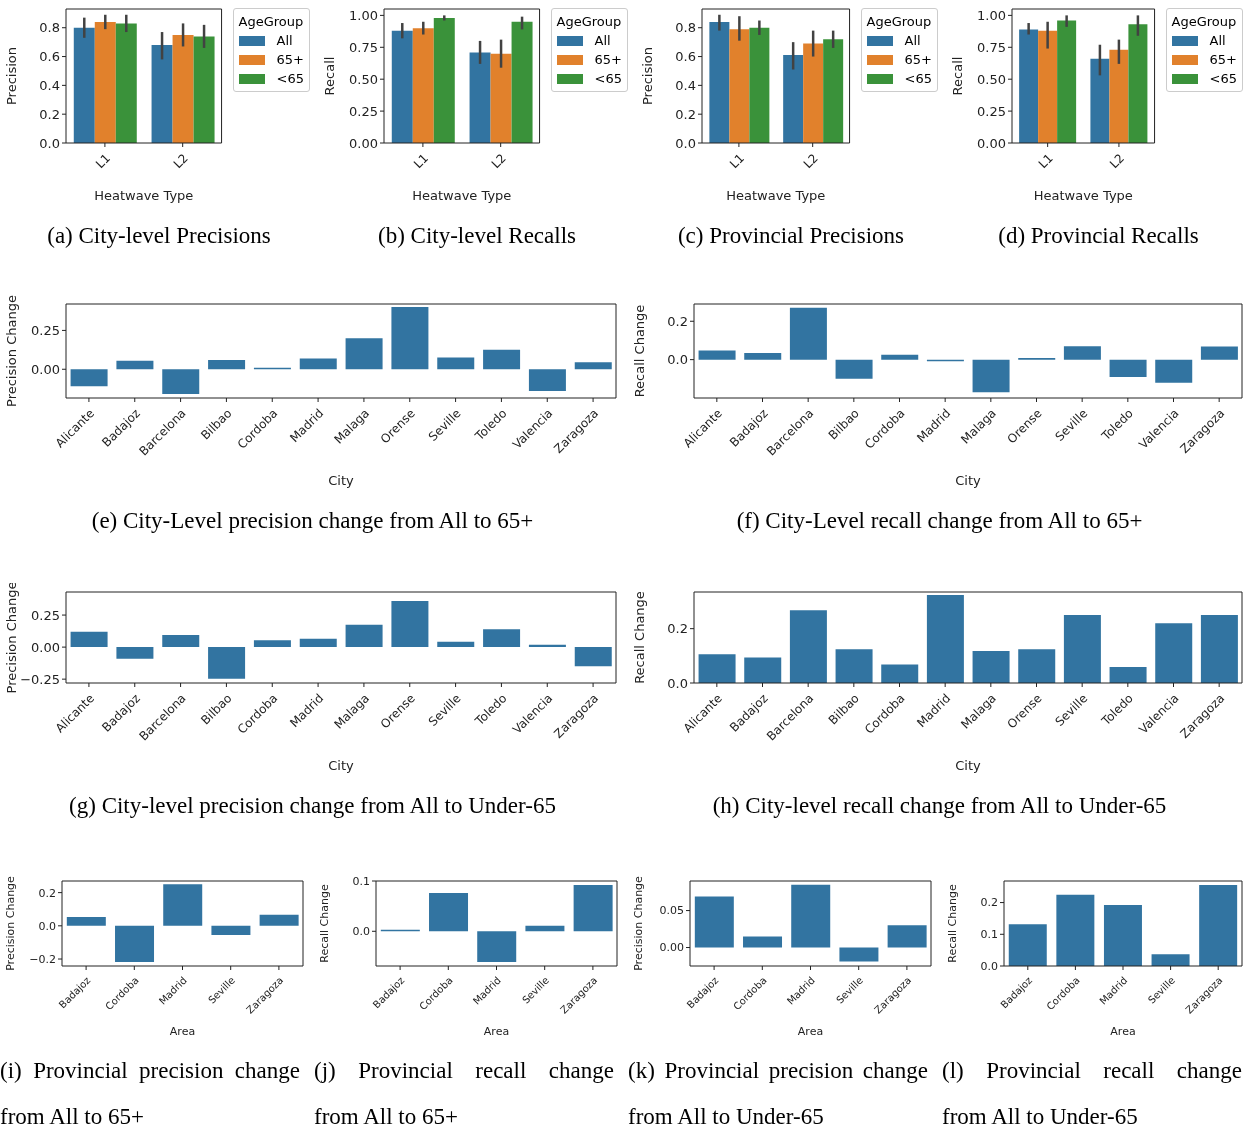 The image size is (1251, 1141). I want to click on text: (a) City-level Precisions, so click(159, 236).